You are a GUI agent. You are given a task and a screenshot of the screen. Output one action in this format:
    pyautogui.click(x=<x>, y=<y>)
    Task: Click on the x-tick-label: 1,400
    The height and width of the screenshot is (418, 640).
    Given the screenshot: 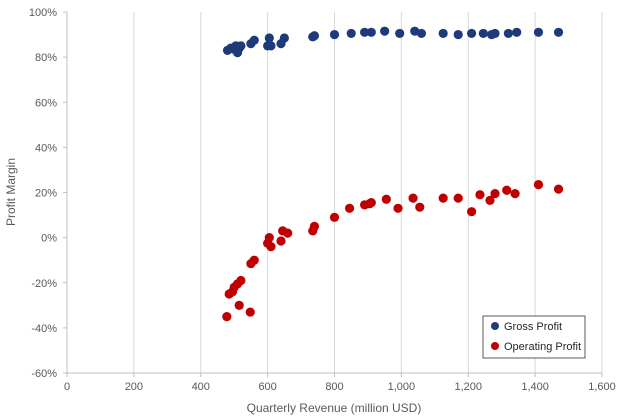 What is the action you would take?
    pyautogui.click(x=535, y=387)
    